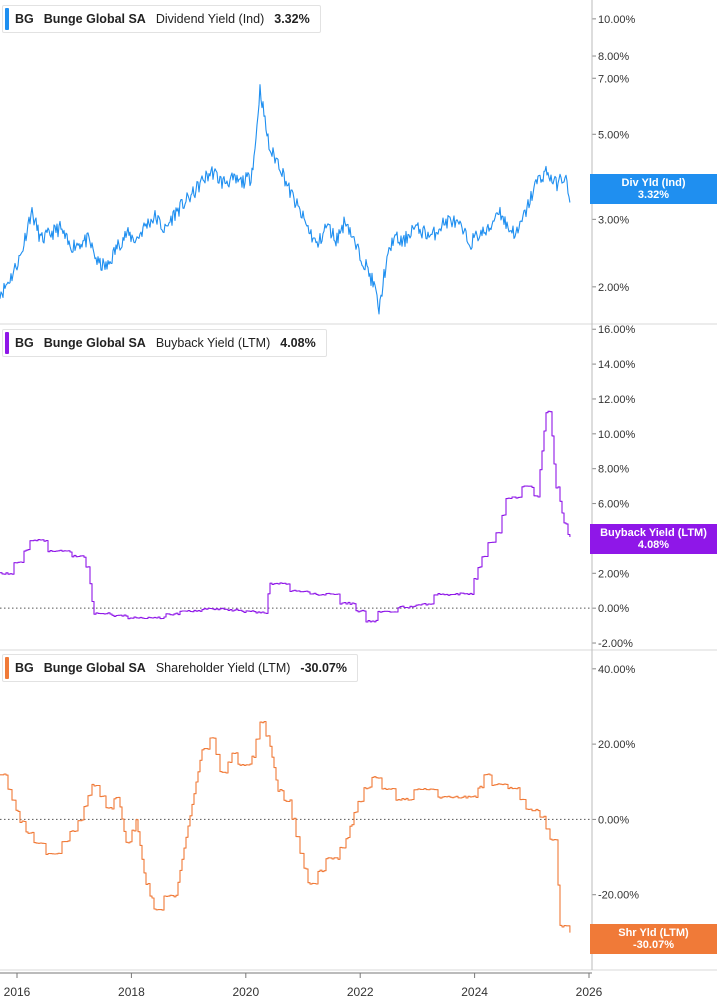 The width and height of the screenshot is (717, 1005). Describe the element at coordinates (223, 668) in the screenshot. I see `legend-metric: Shareholder Yield (LTM)` at that location.